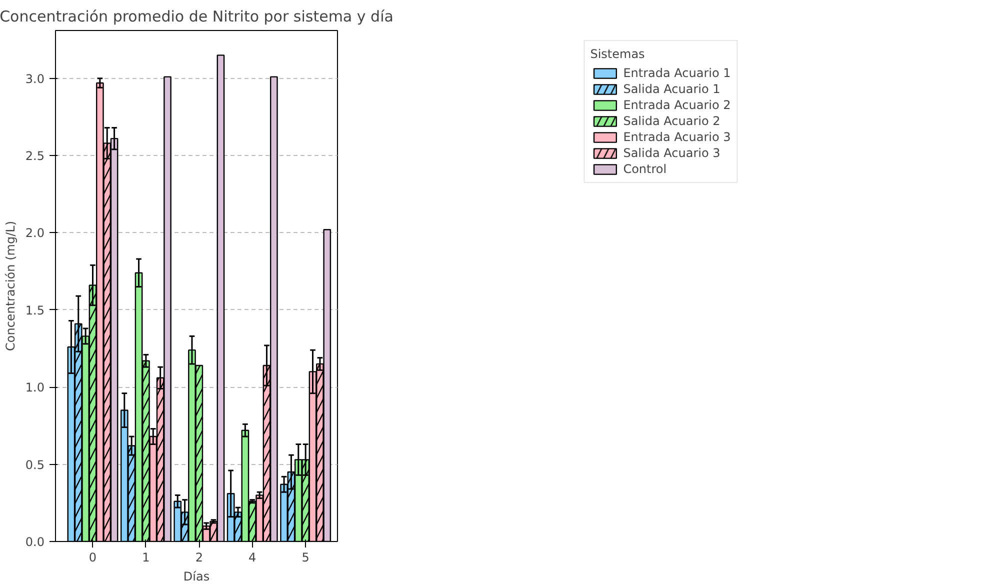  Describe the element at coordinates (252, 557) in the screenshot. I see `x-tick-label: 4` at that location.